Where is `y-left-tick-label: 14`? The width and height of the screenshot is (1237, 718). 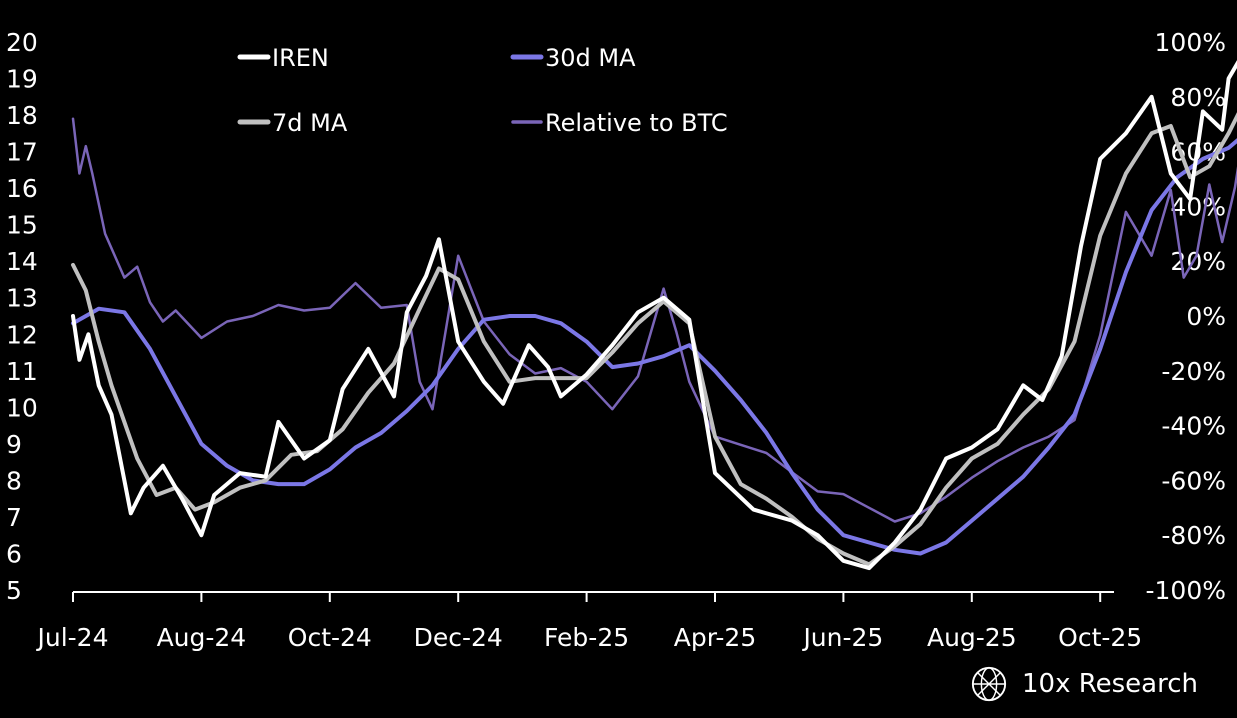
y-left-tick-label: 14 is located at coordinates (22, 261).